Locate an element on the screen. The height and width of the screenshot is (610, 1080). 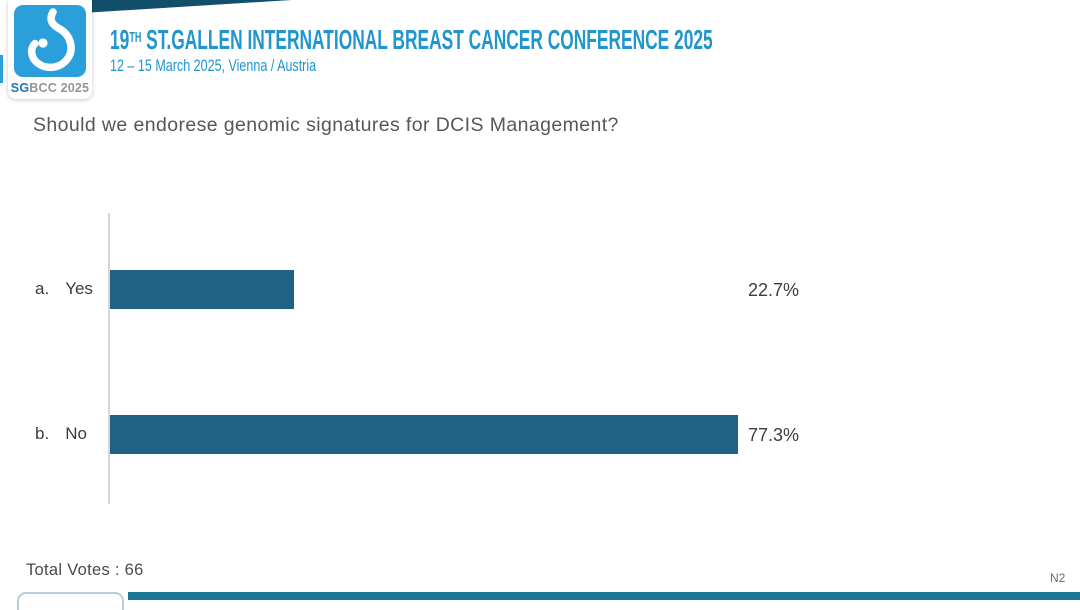
sgbcc-logo: SGBCC 2025 is located at coordinates (50, 49).